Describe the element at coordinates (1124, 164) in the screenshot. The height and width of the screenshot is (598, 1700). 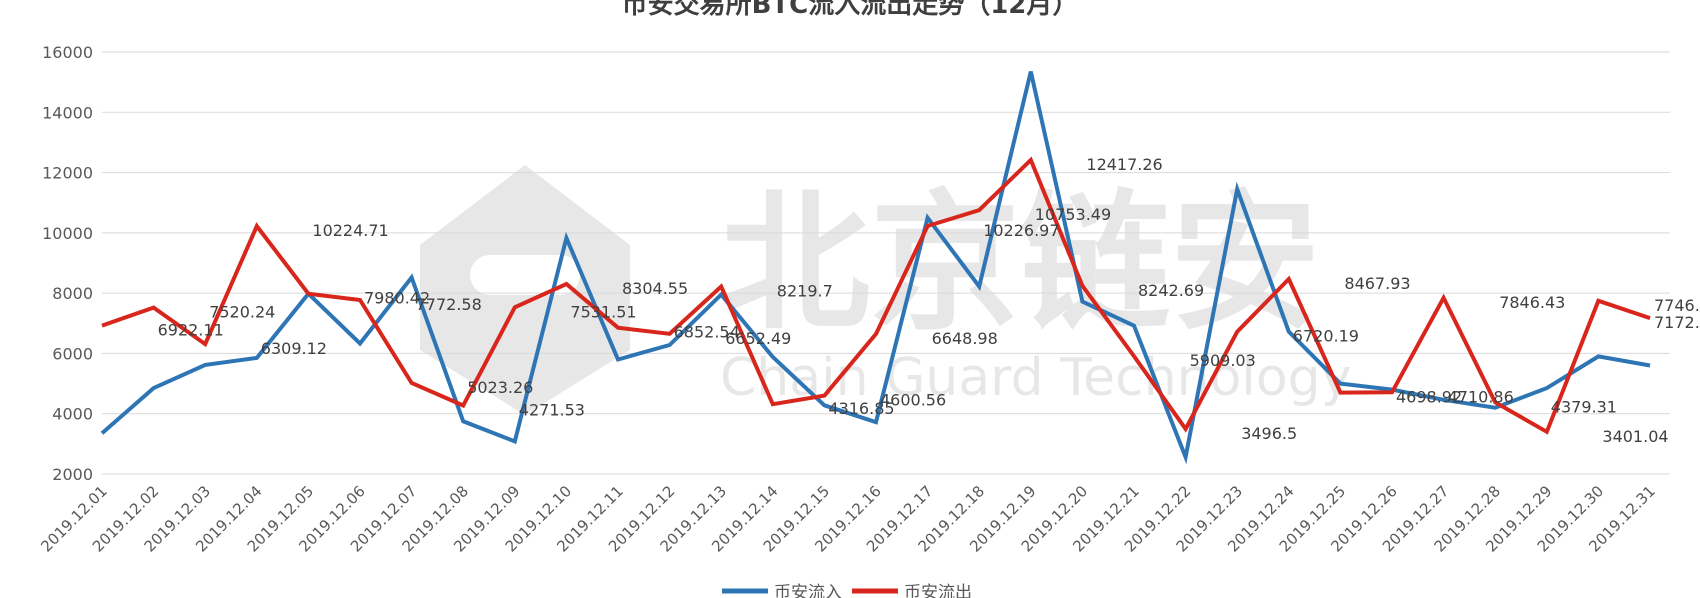
I see `data-label: 12417.26` at that location.